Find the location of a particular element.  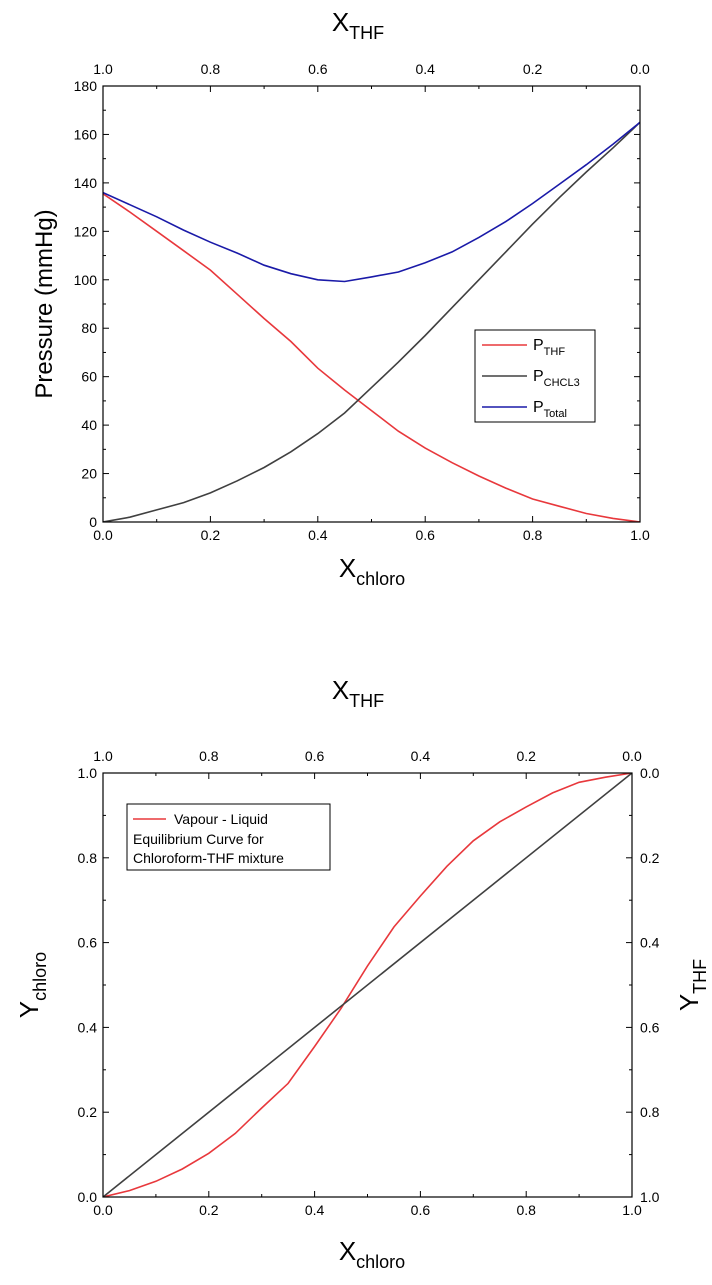

y-tick-label: 120 is located at coordinates (86, 231).